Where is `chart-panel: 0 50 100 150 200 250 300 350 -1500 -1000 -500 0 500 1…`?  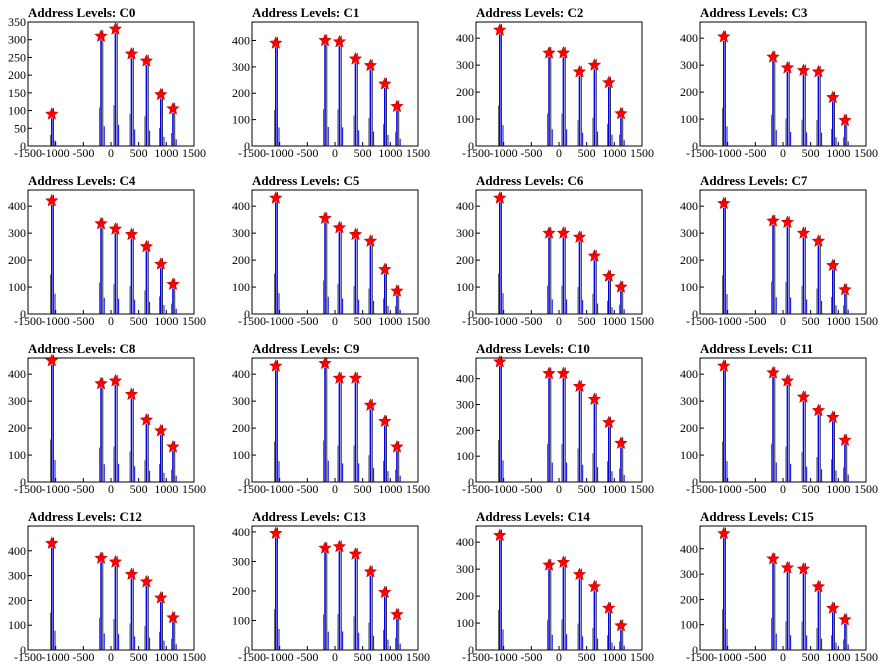
chart-panel: 0 50 100 150 200 250 300 350 -1500 -1000 -500 0 500 1… is located at coordinates (112, 84).